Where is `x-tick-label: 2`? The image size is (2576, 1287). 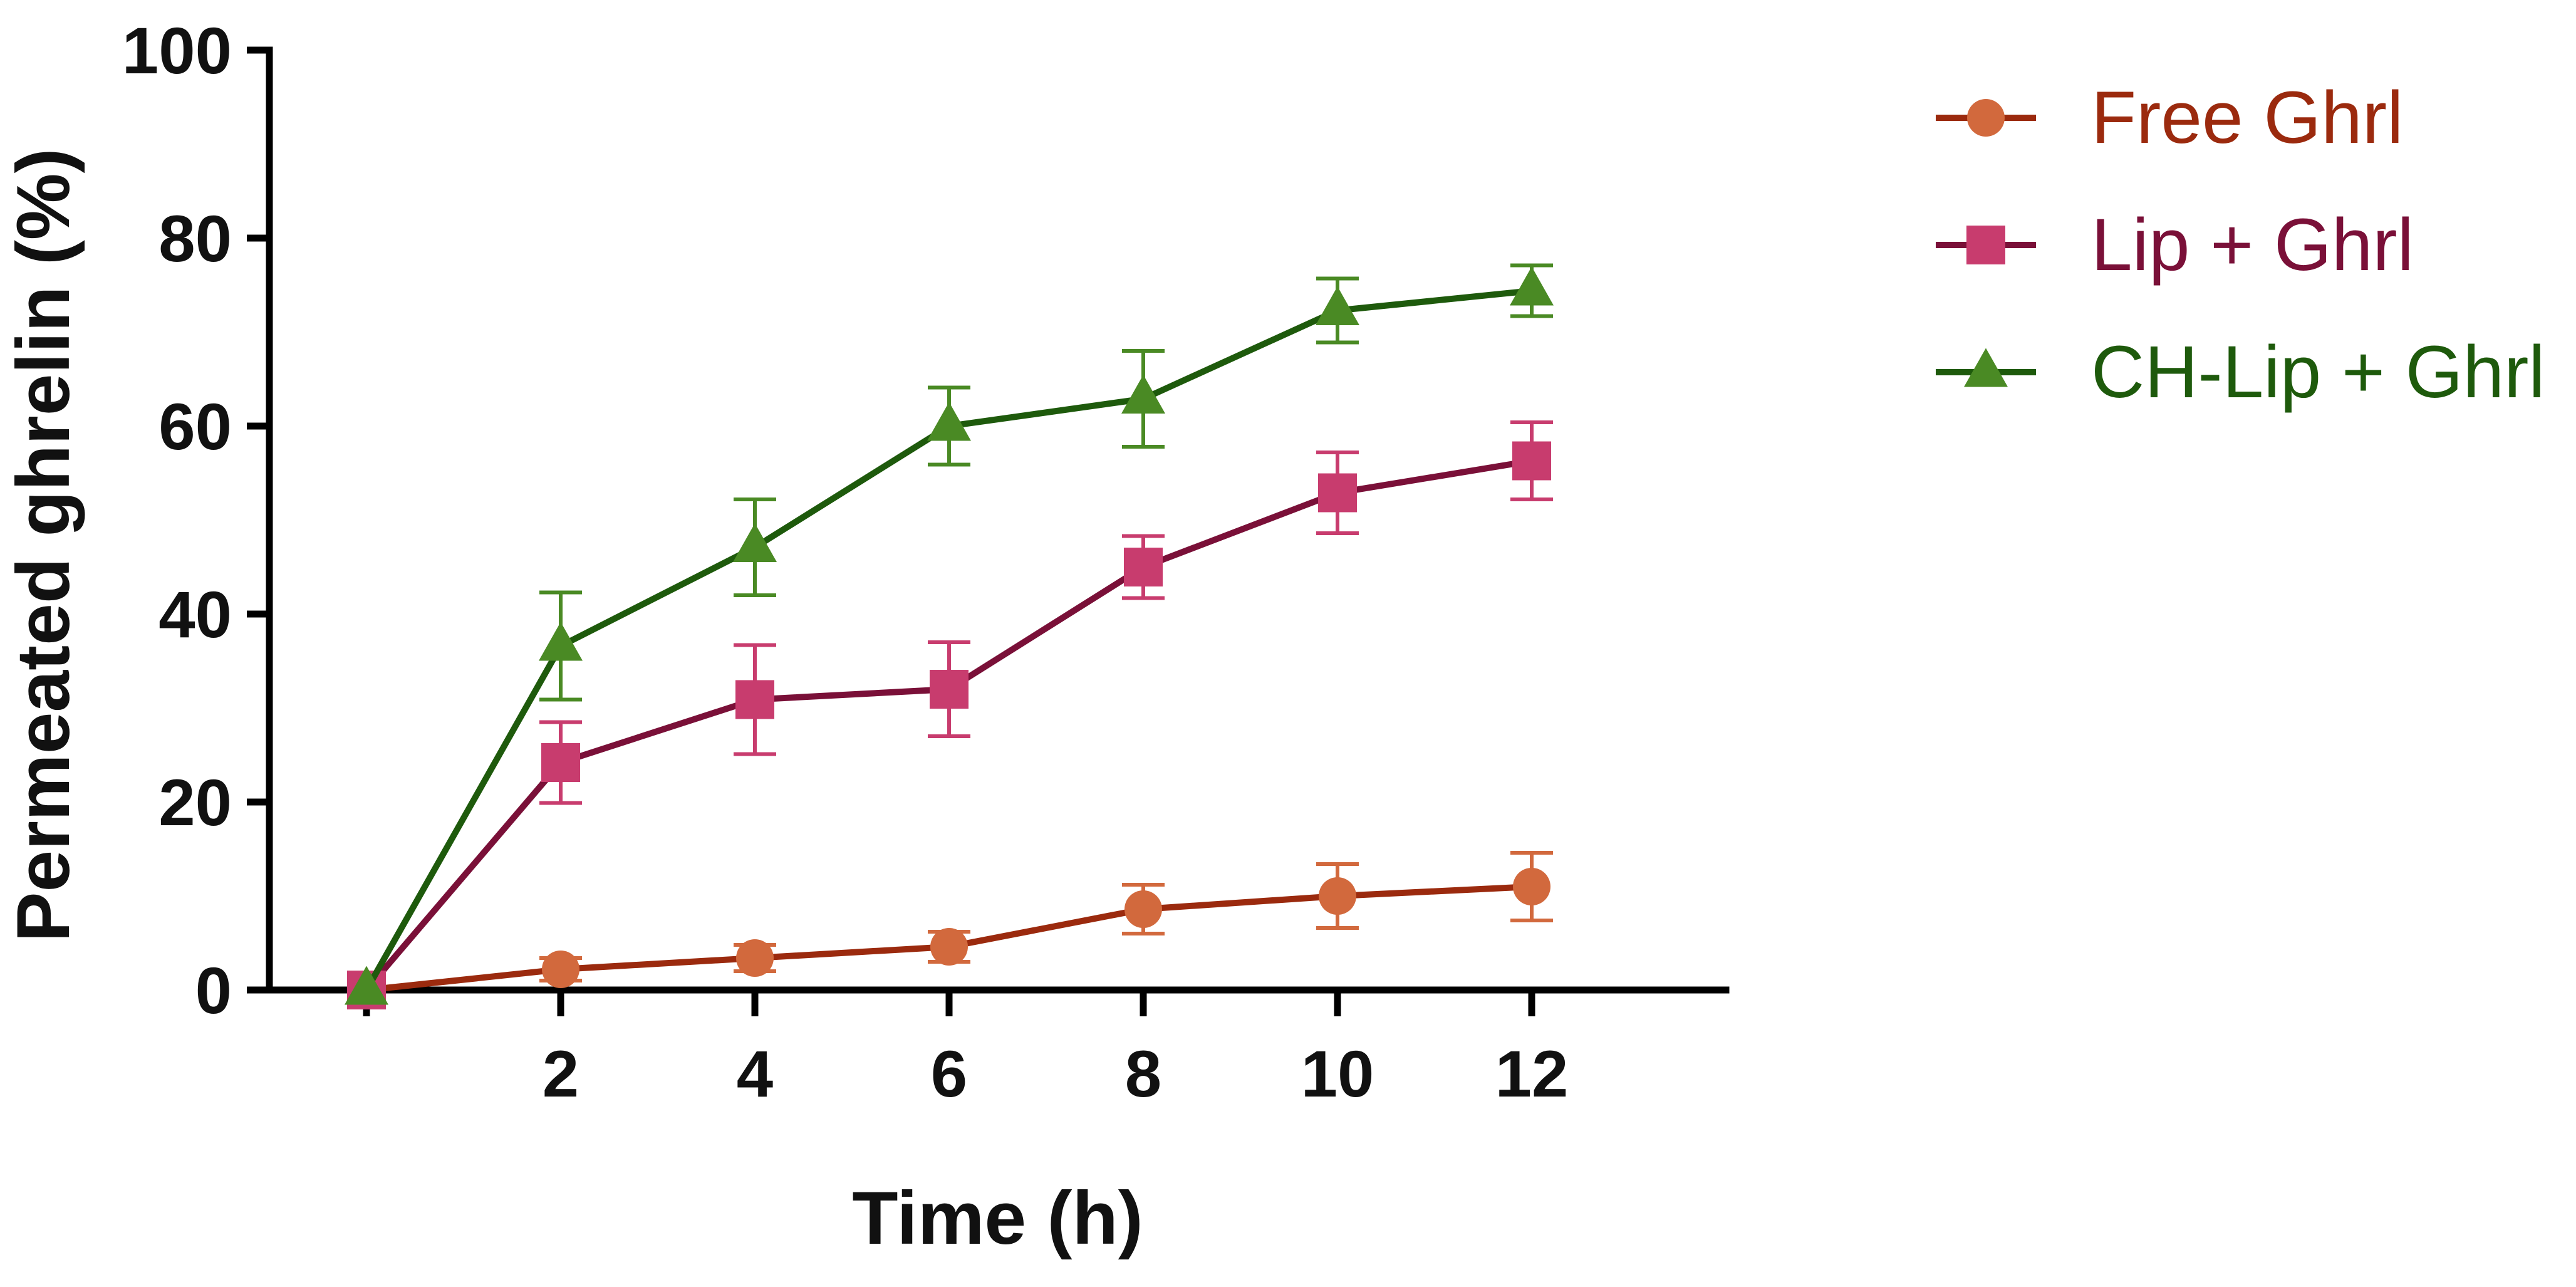
x-tick-label: 2 is located at coordinates (561, 1074).